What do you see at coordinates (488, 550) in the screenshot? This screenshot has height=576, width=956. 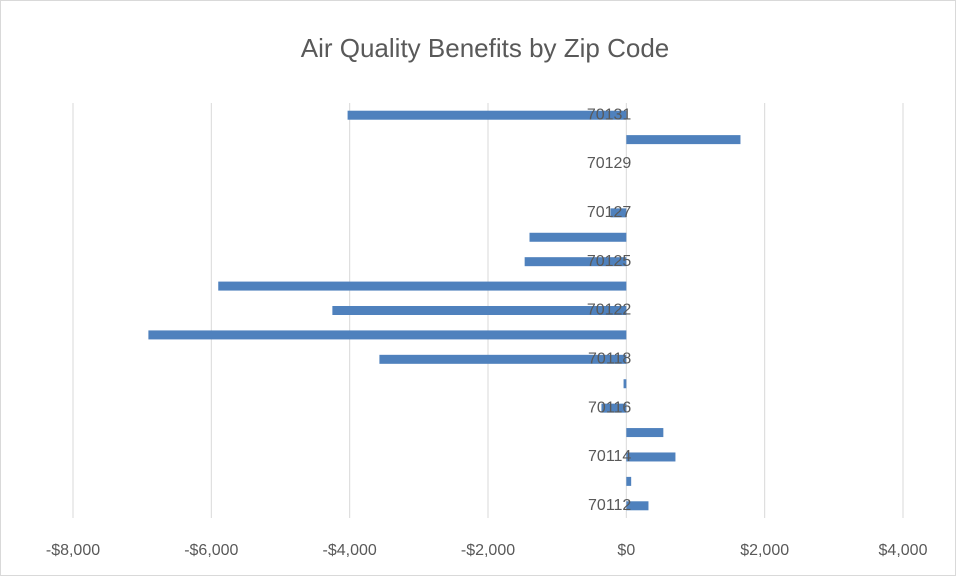 I see `x-tick-label: -$2,000` at bounding box center [488, 550].